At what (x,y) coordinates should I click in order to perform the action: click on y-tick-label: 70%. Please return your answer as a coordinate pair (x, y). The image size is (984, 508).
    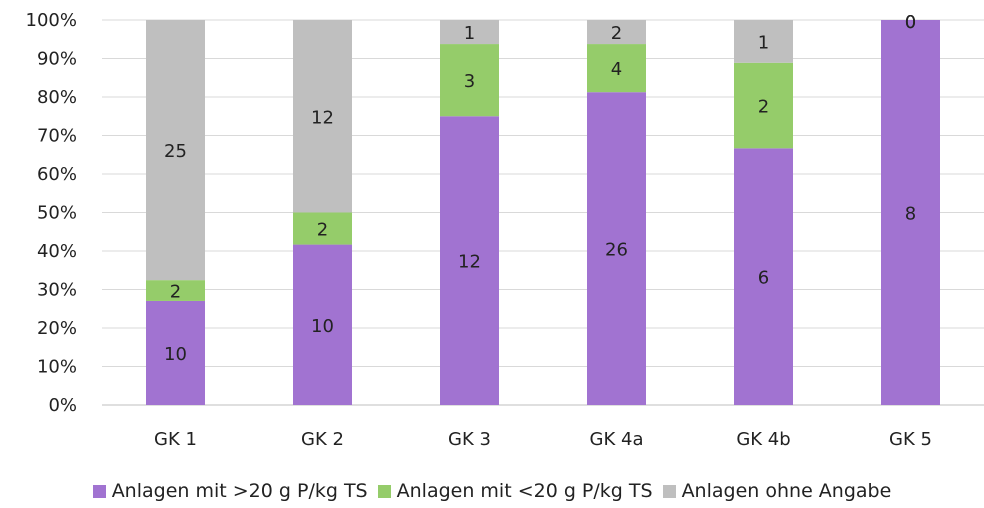
    Looking at the image, I should click on (57, 136).